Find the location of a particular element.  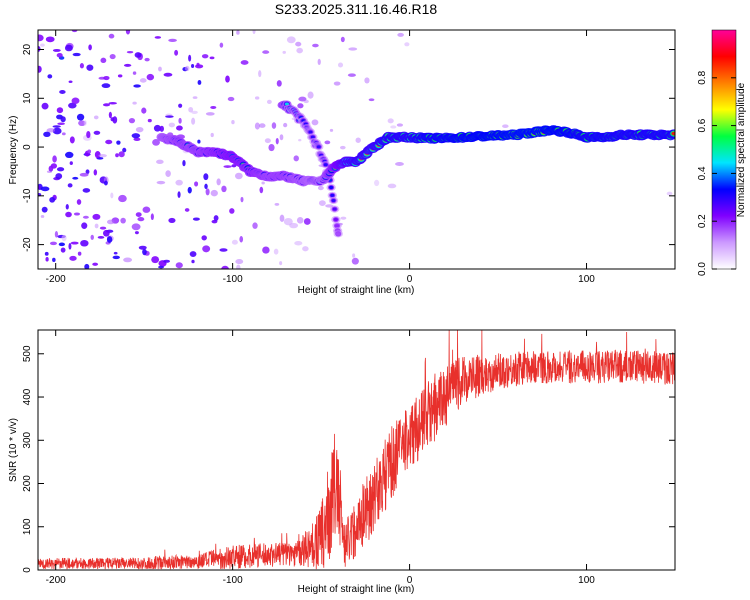

colorbar-frame is located at coordinates (724, 149).